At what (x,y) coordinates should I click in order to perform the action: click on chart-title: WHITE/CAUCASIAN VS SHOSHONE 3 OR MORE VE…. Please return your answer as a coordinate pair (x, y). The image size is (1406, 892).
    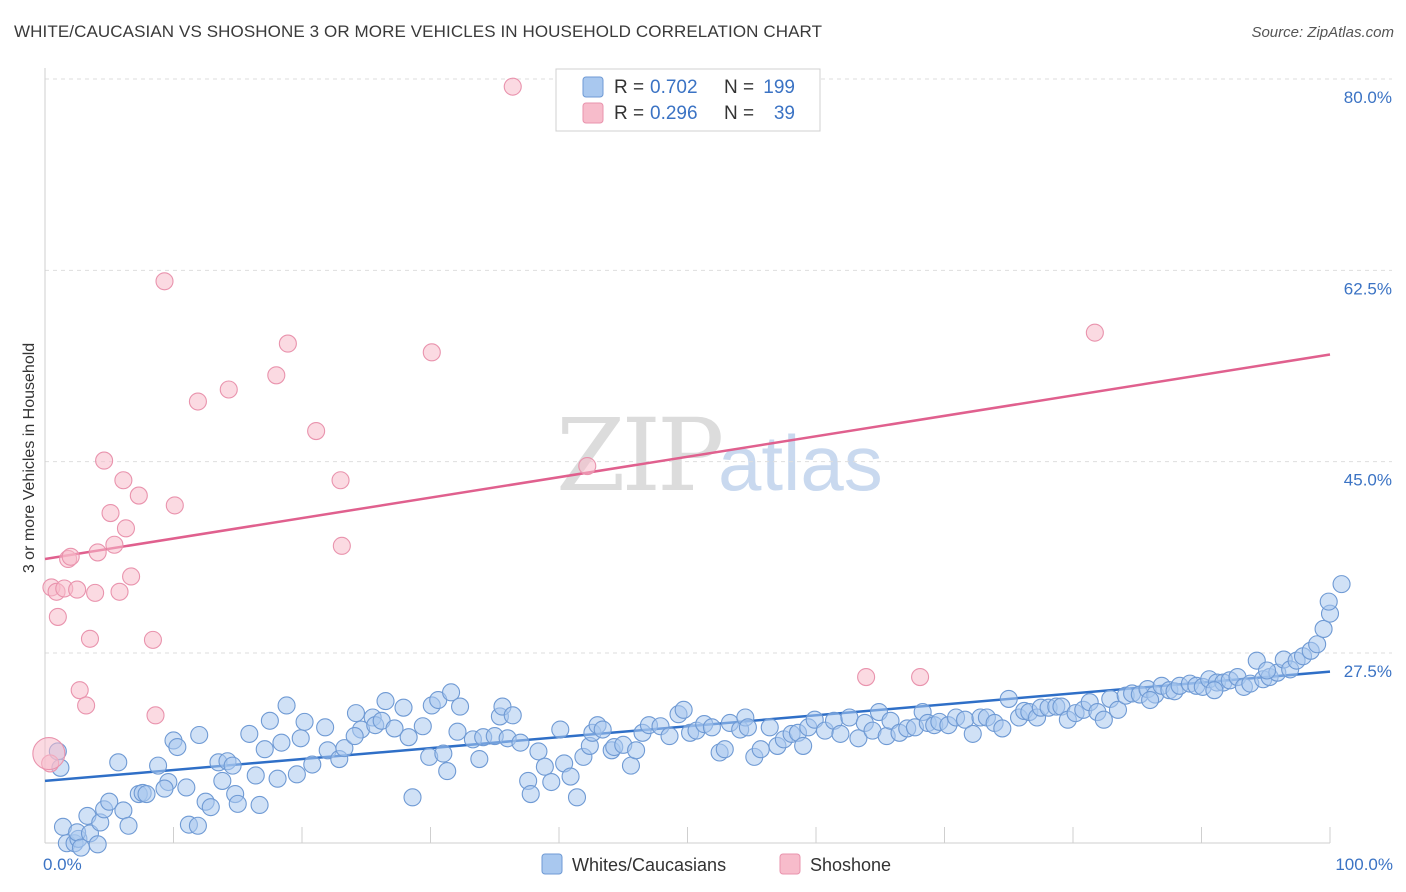
    Looking at the image, I should click on (418, 31).